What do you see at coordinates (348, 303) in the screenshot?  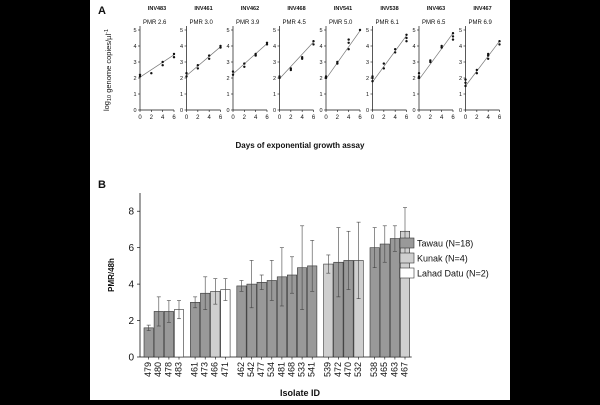 I see `bar-group: 470` at bounding box center [348, 303].